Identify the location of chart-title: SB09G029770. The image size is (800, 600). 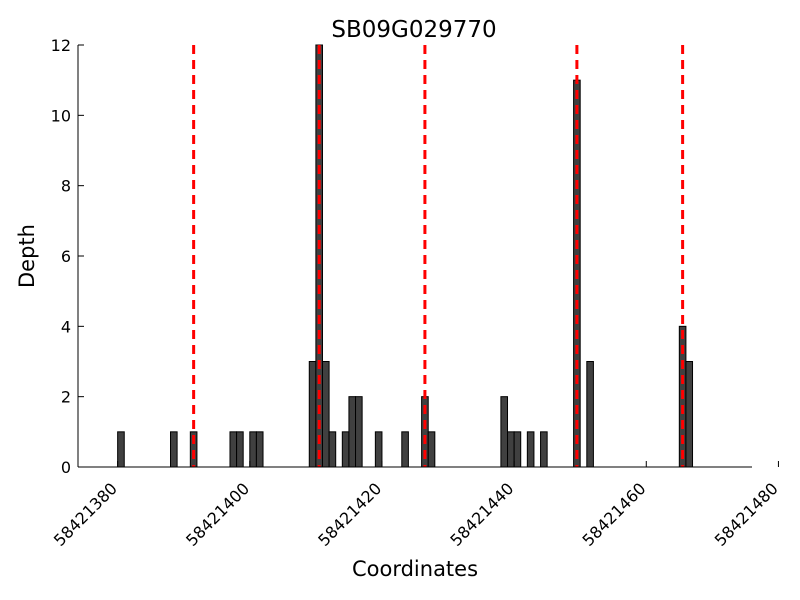
(413, 30).